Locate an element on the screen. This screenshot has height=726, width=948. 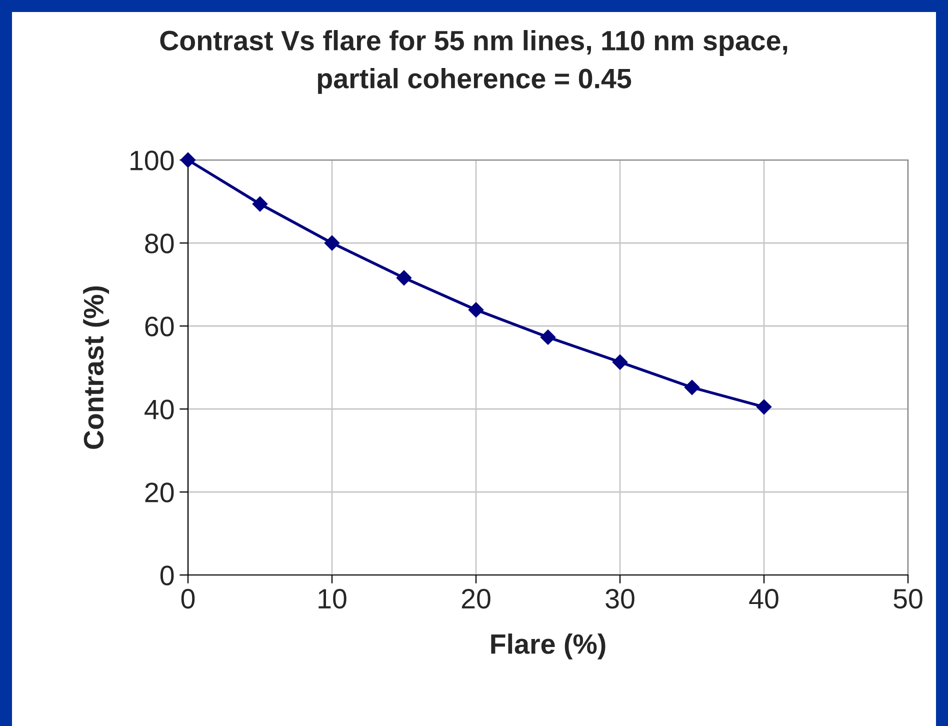
x-axis-title: Flare (%) is located at coordinates (548, 647).